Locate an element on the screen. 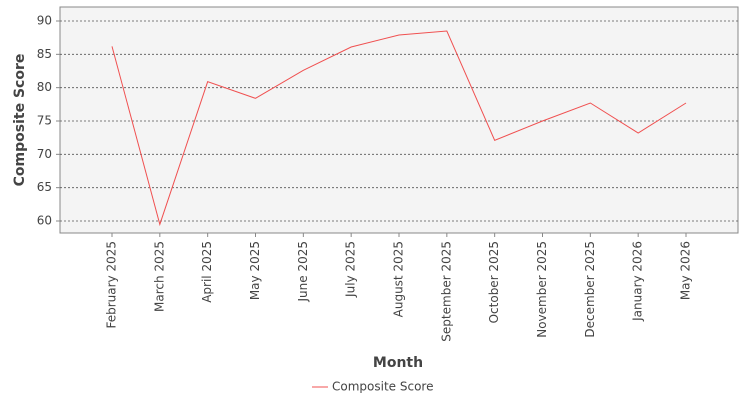 The height and width of the screenshot is (400, 750). x-tick-label: July 2025 is located at coordinates (351, 269).